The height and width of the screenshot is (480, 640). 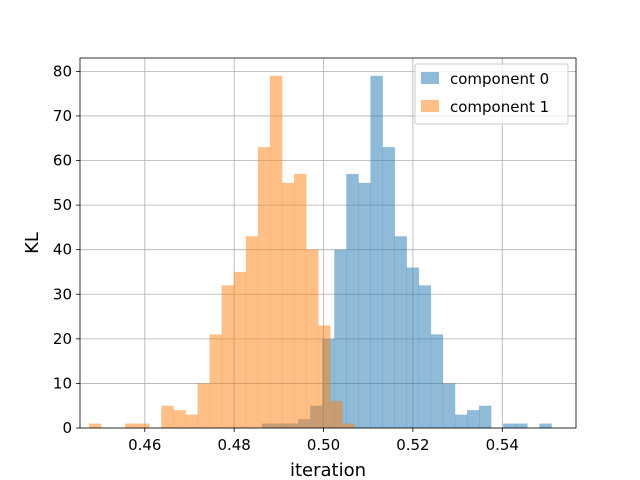 What do you see at coordinates (62, 161) in the screenshot?
I see `y-tick-label: 60` at bounding box center [62, 161].